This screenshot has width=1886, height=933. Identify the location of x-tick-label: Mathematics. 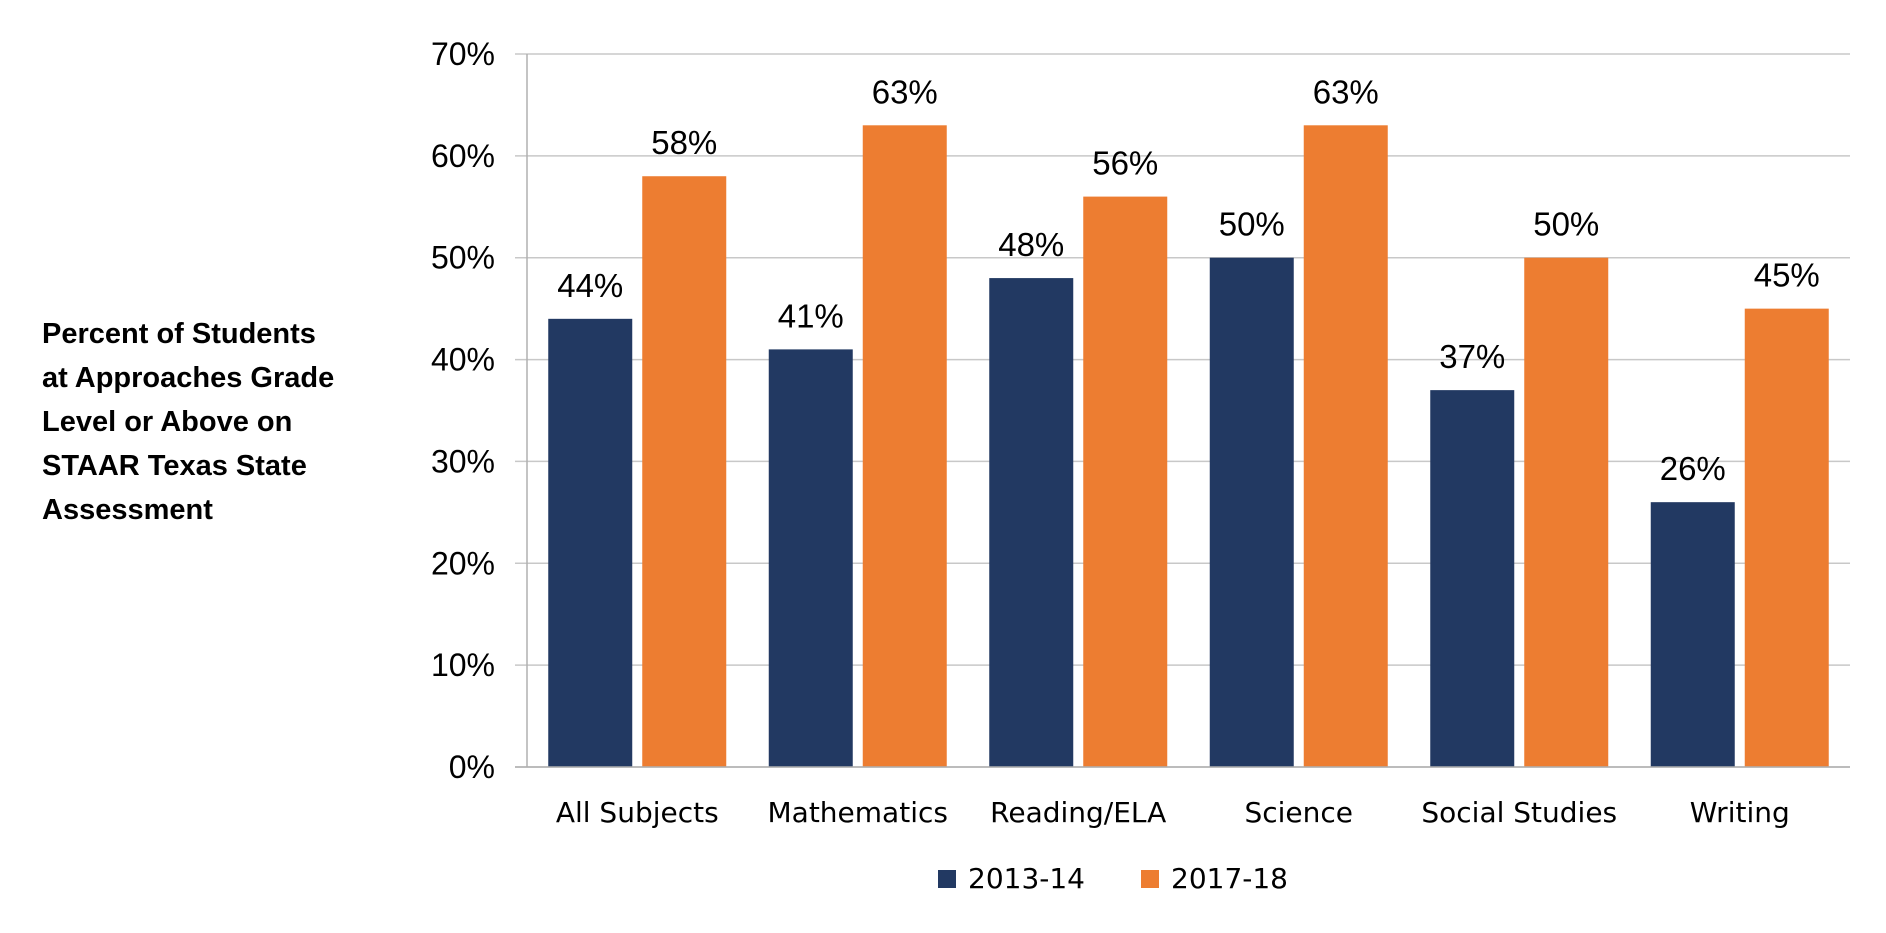
(858, 812).